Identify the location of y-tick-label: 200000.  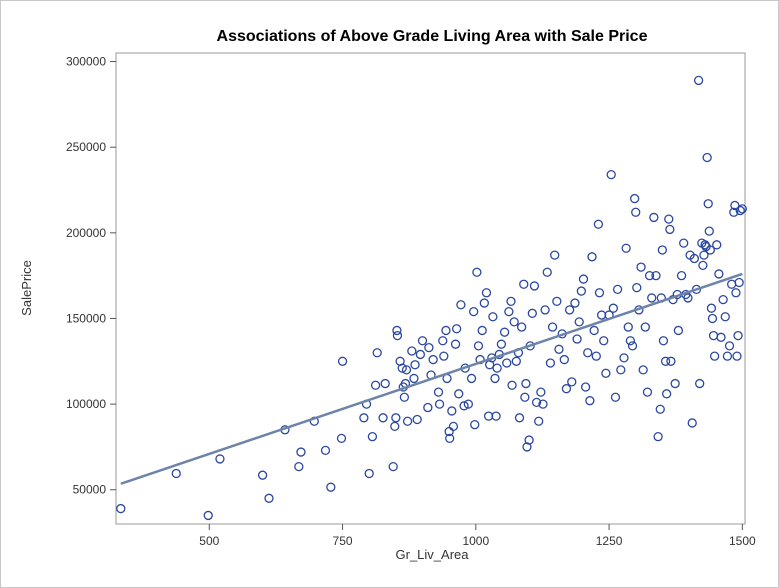
(86, 233).